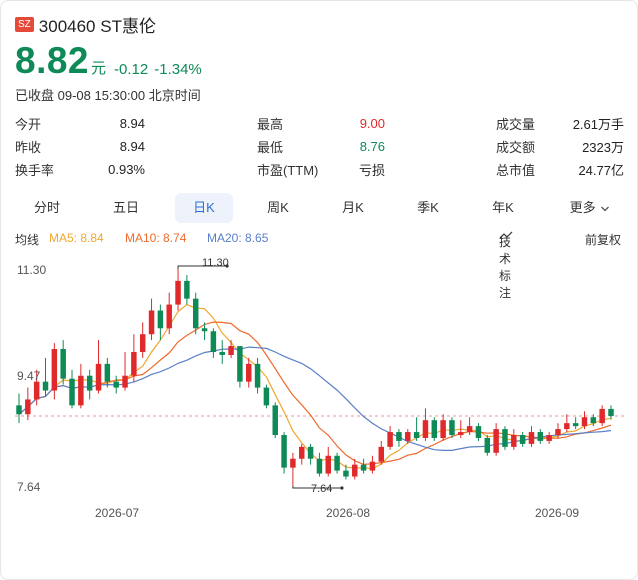 The image size is (638, 580). I want to click on adjust-button: 前复权, so click(603, 240).